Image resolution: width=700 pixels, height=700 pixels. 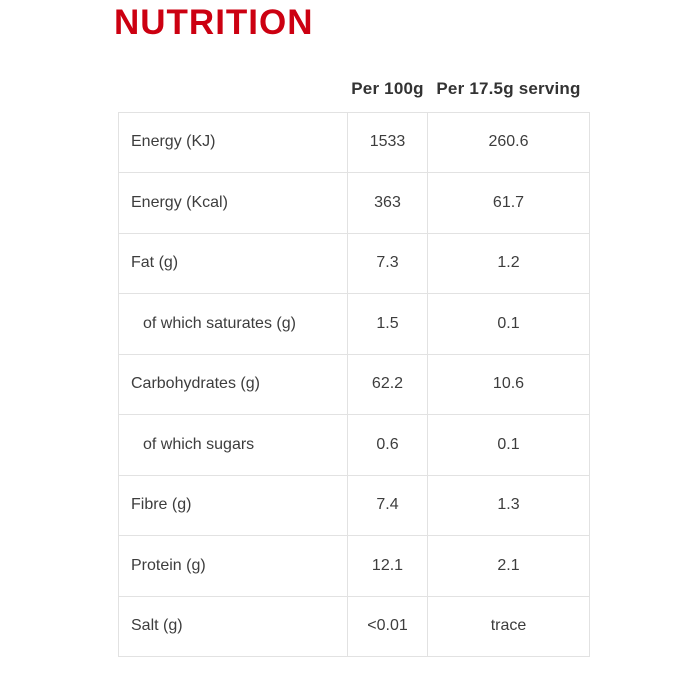 What do you see at coordinates (387, 324) in the screenshot?
I see `per-100g-value: 1.5` at bounding box center [387, 324].